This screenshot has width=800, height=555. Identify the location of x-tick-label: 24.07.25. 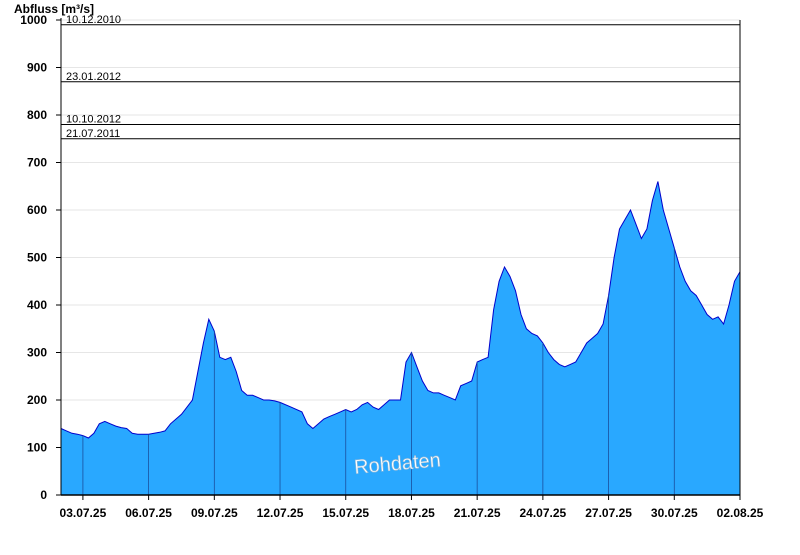
(543, 513).